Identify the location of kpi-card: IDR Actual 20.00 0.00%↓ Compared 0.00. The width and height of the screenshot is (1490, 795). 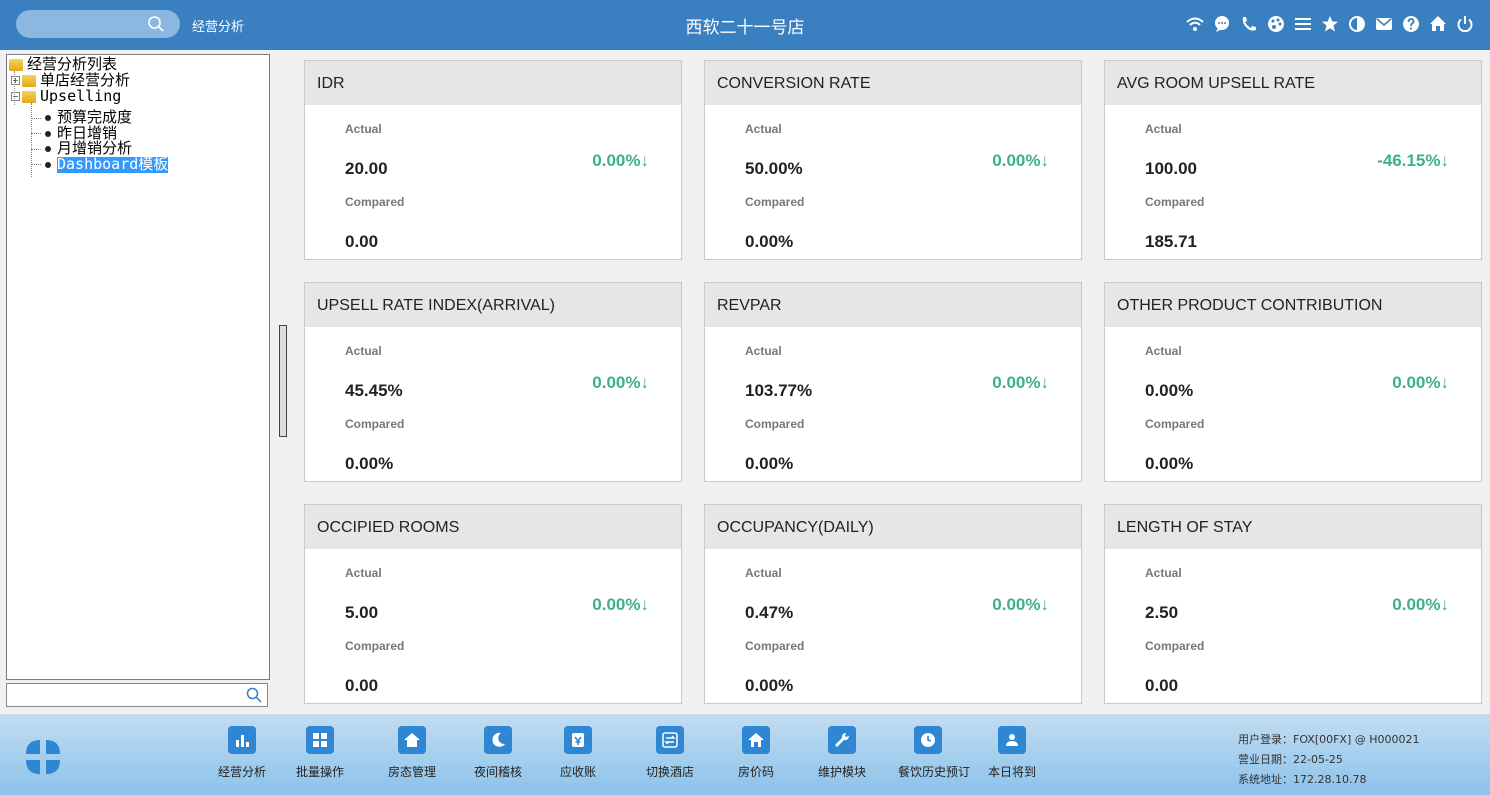
(493, 160).